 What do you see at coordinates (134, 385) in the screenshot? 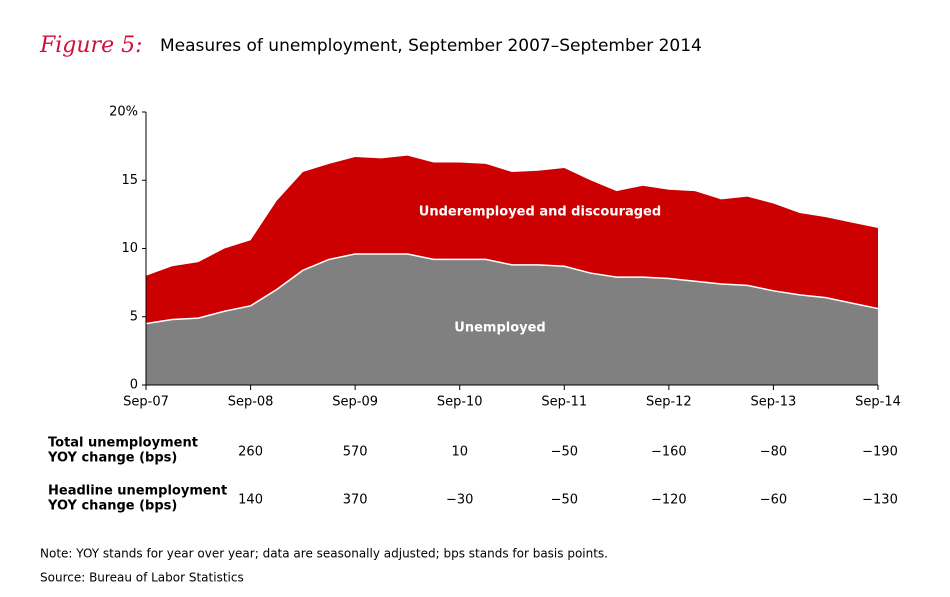
I see `y-tick-label: 0` at bounding box center [134, 385].